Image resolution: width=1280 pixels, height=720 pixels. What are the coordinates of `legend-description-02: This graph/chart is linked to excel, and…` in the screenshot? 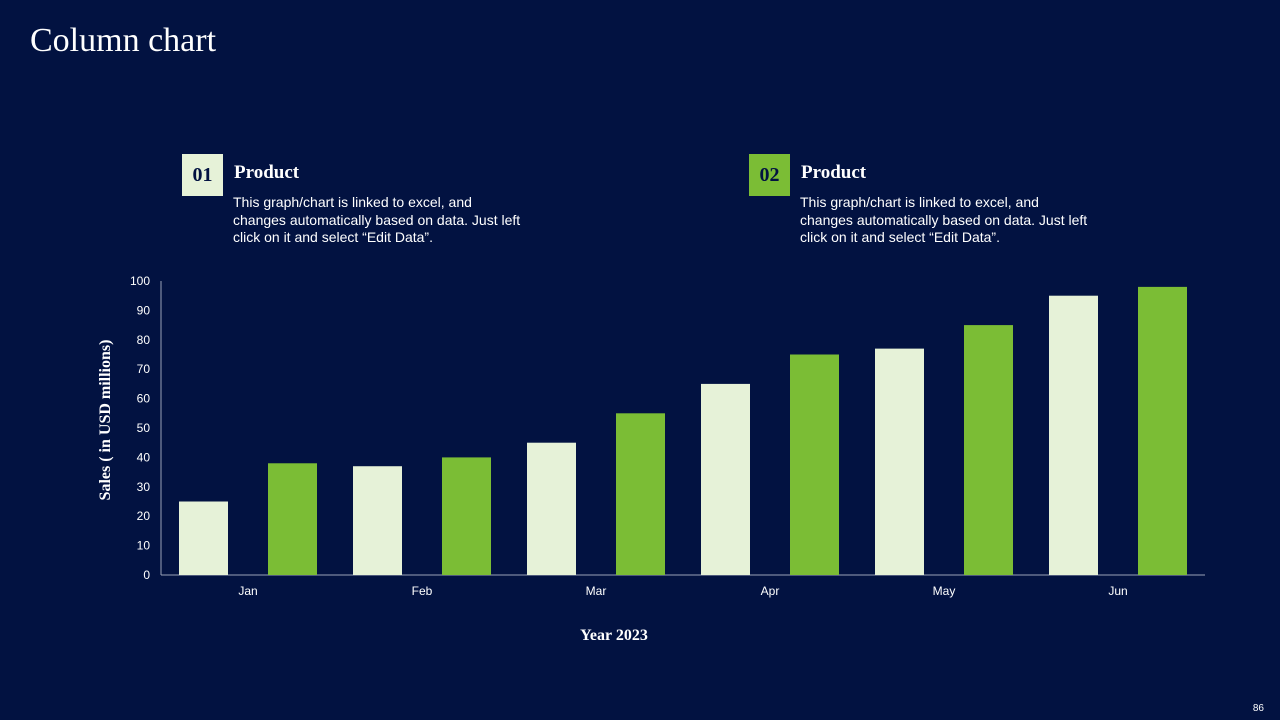 It's located at (944, 219).